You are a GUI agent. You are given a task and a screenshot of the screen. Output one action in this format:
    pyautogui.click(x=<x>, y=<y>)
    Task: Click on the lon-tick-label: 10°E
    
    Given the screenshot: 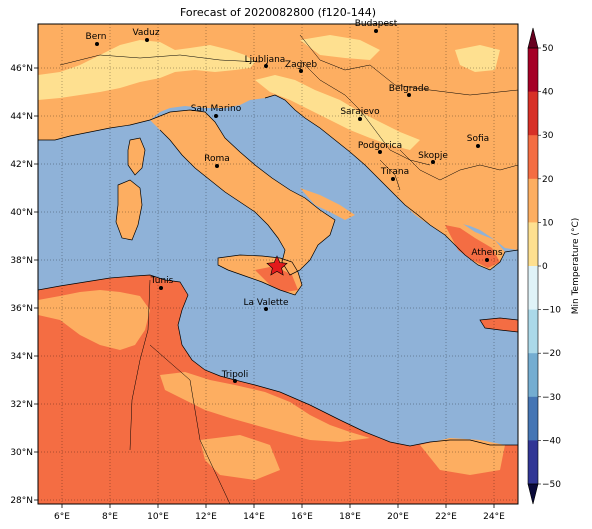 What is the action you would take?
    pyautogui.click(x=158, y=517)
    